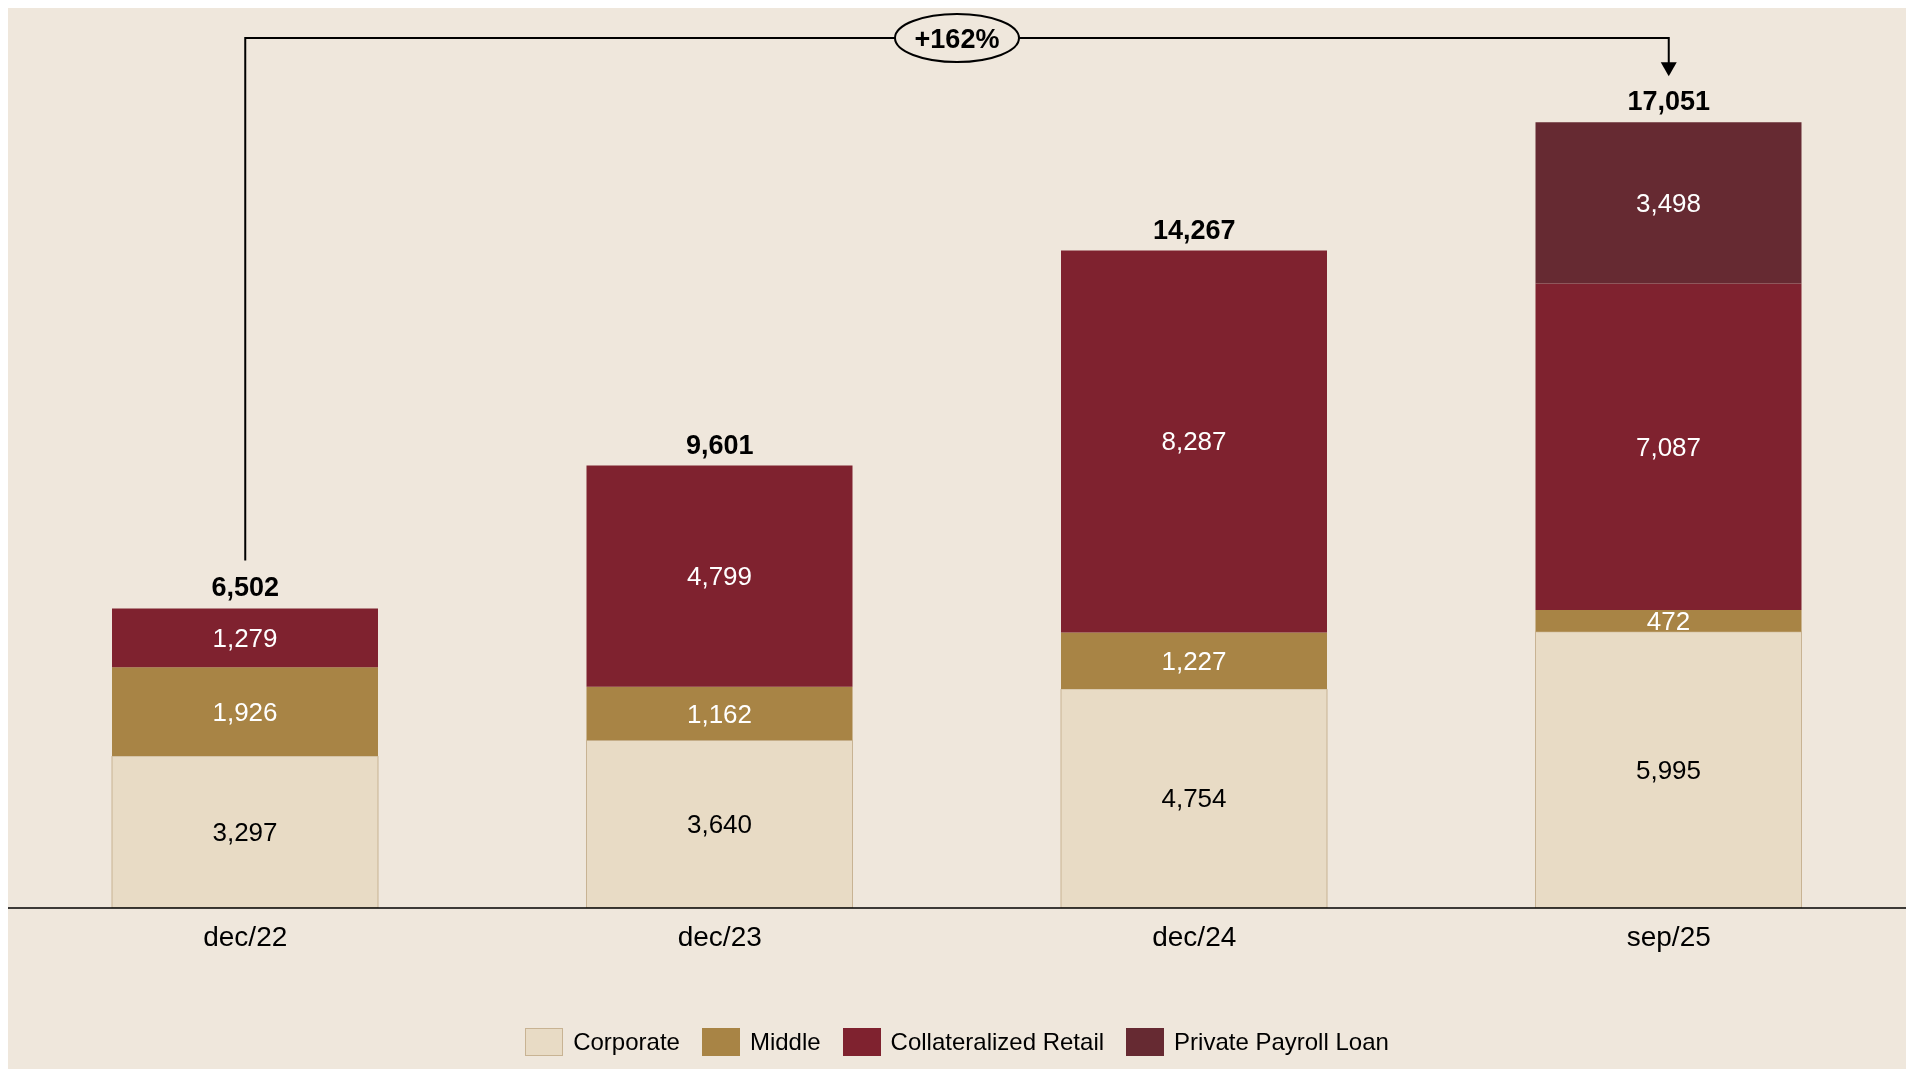 The image size is (1914, 1077). Describe the element at coordinates (997, 1042) in the screenshot. I see `legend-label: Collateralized Retail` at that location.